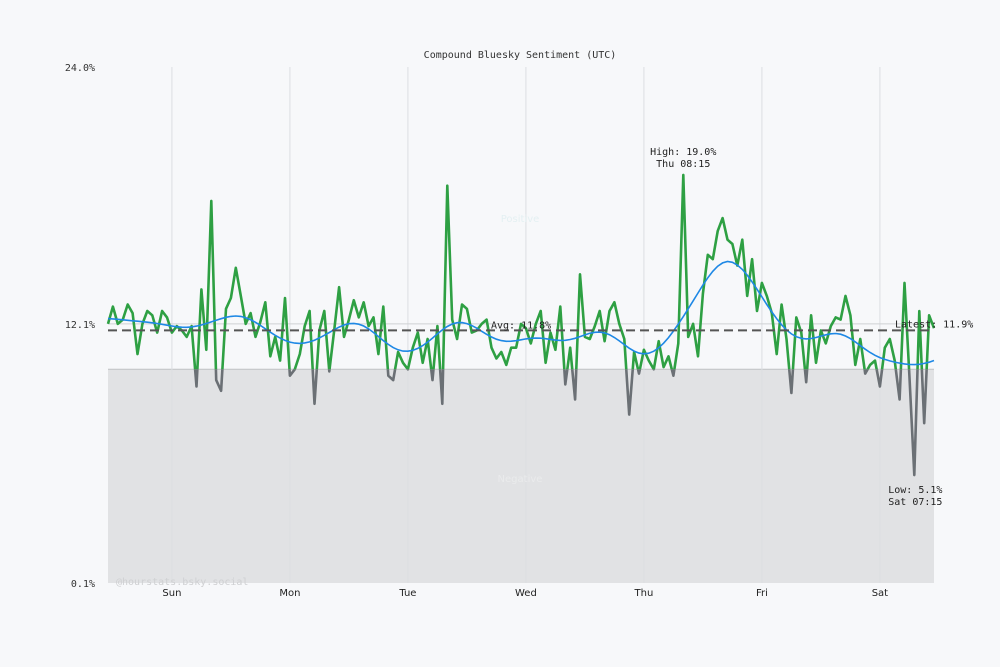  Describe the element at coordinates (407, 593) in the screenshot. I see `x-tick-label: Tue` at that location.